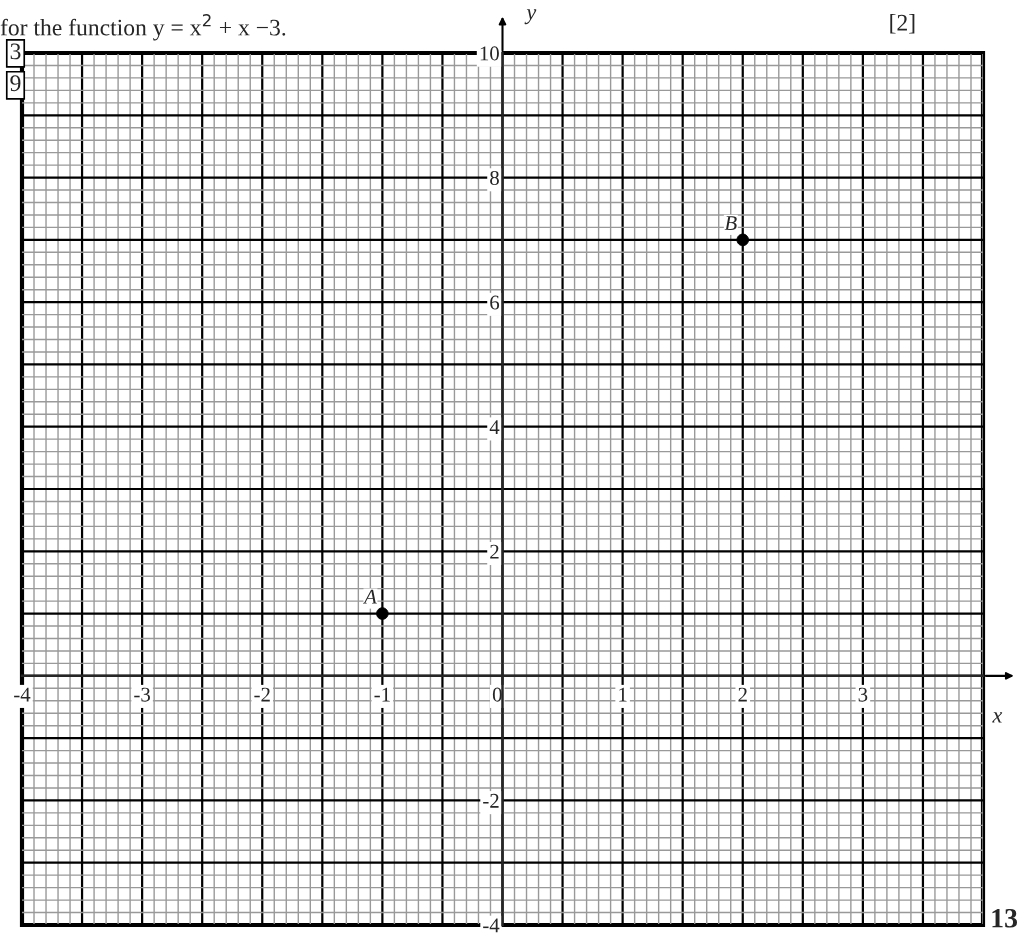  I want to click on x-tick-label: 3, so click(863, 694).